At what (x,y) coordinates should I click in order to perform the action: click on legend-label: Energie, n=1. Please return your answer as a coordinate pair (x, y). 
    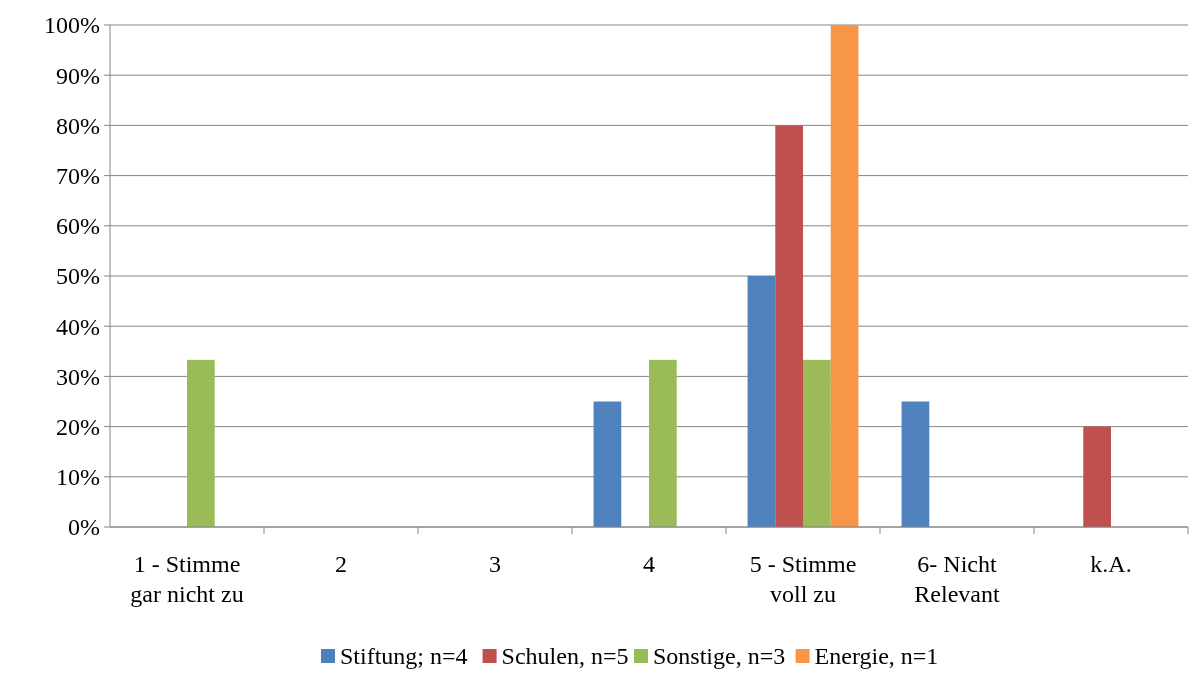
    Looking at the image, I should click on (876, 656).